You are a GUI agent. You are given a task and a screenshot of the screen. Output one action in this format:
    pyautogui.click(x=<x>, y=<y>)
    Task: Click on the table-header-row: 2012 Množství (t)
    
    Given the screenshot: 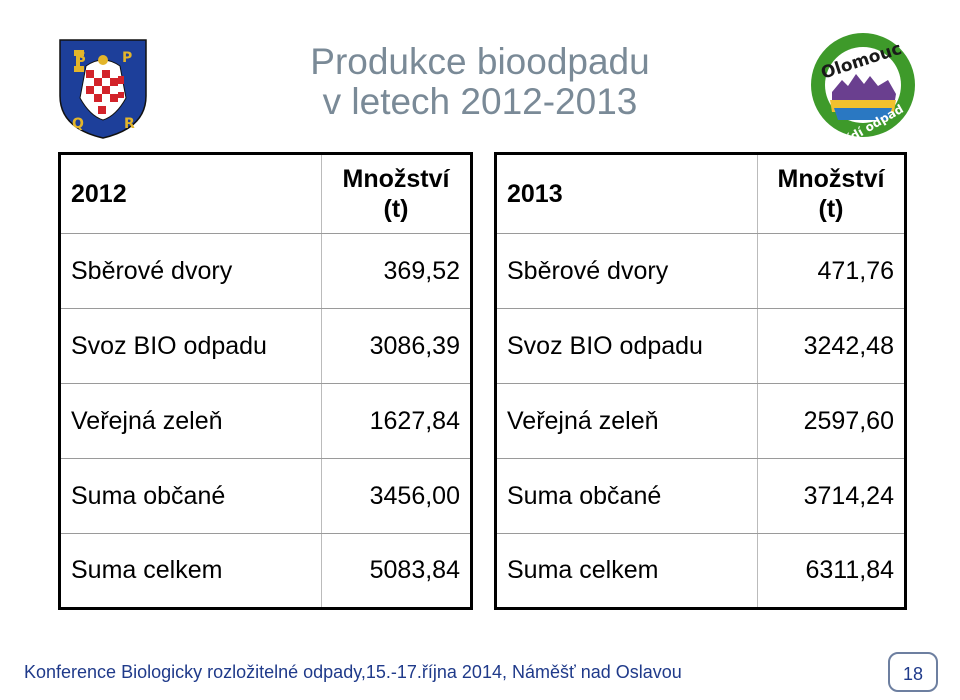 What is the action you would take?
    pyautogui.click(x=265, y=193)
    